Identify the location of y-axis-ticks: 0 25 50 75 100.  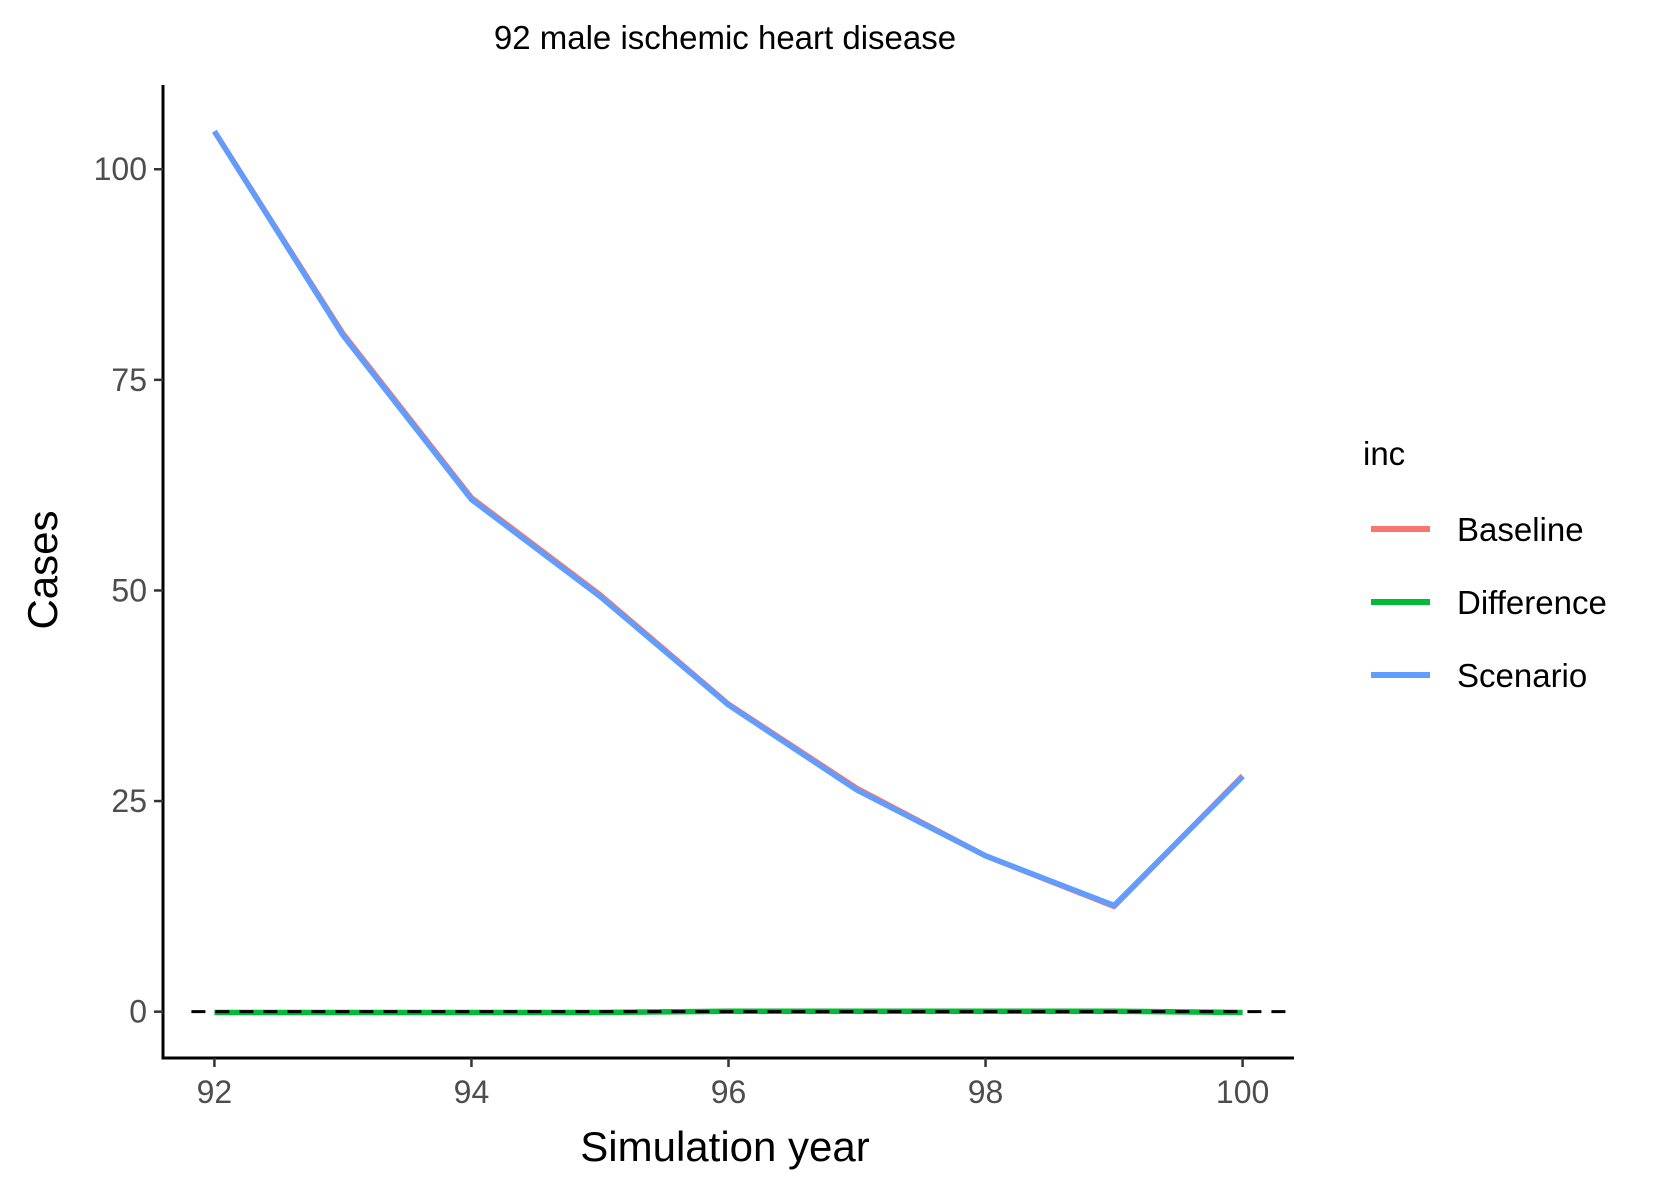
(128, 590).